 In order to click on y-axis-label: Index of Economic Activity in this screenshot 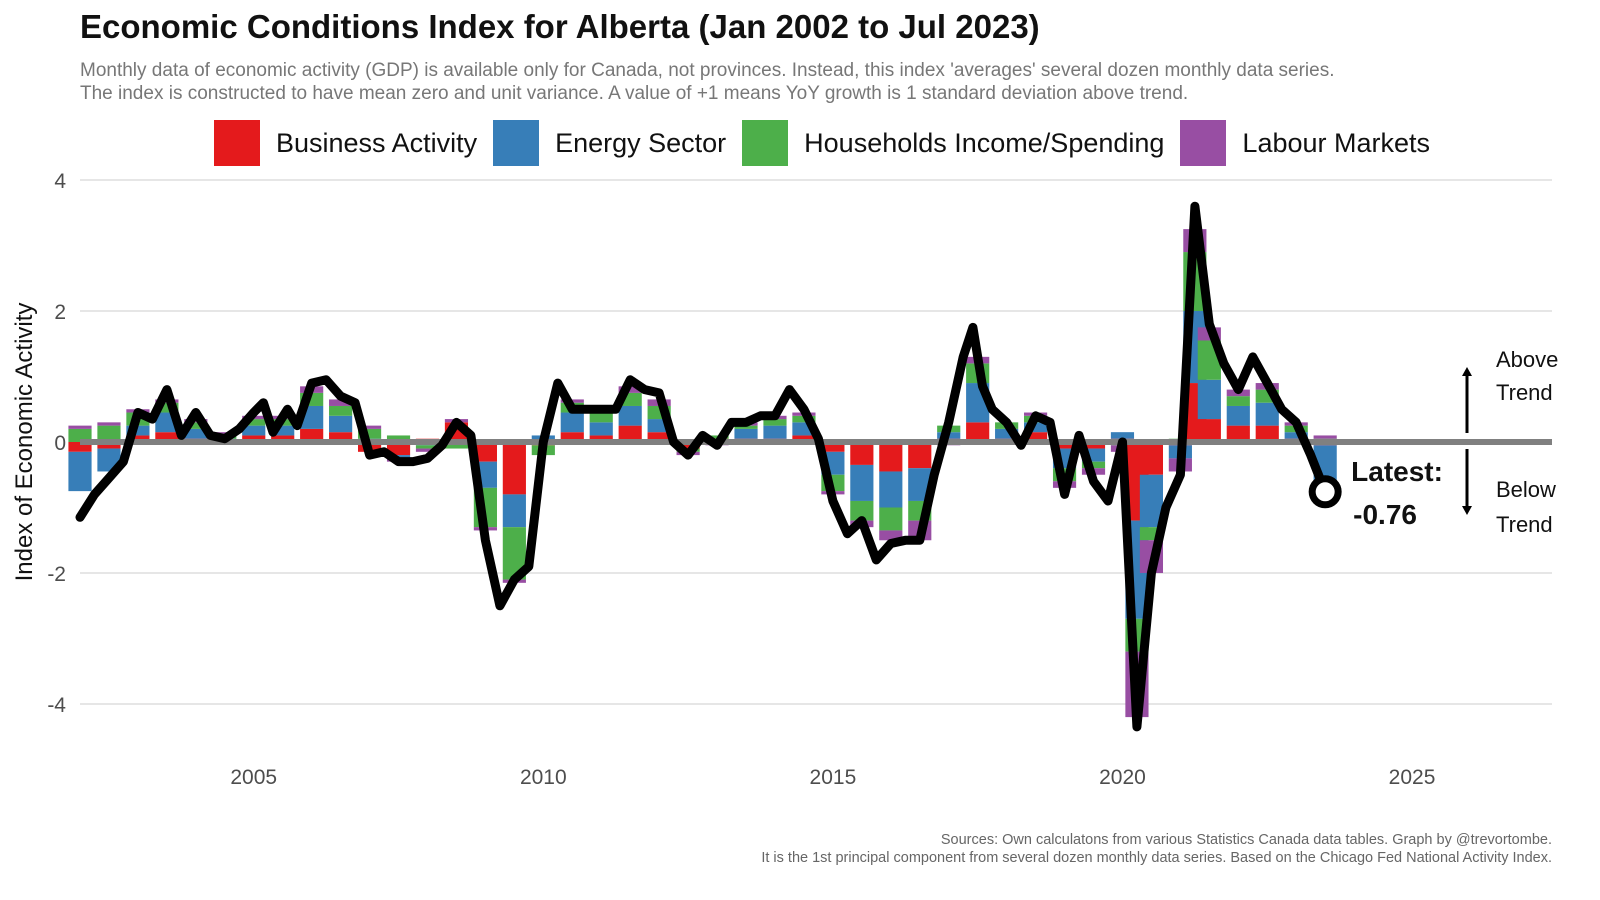, I will do `click(24, 442)`.